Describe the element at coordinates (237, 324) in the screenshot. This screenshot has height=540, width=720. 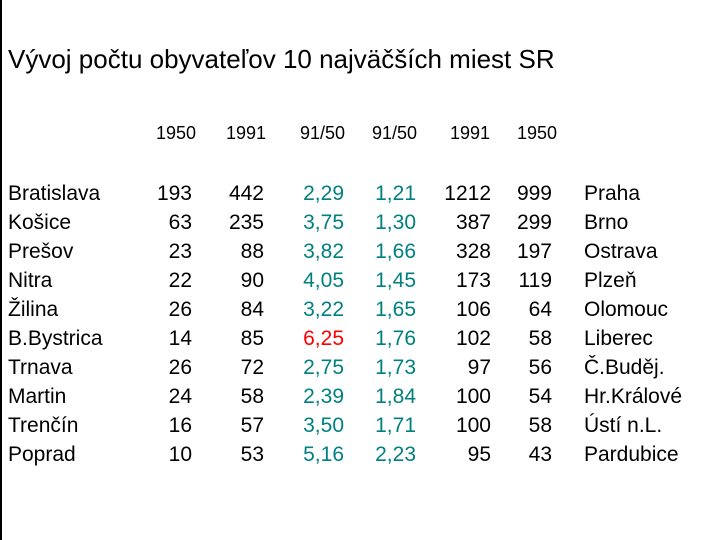
I see `sk-1991-column: 442 235 88 90 84 85 72 58 57 53` at that location.